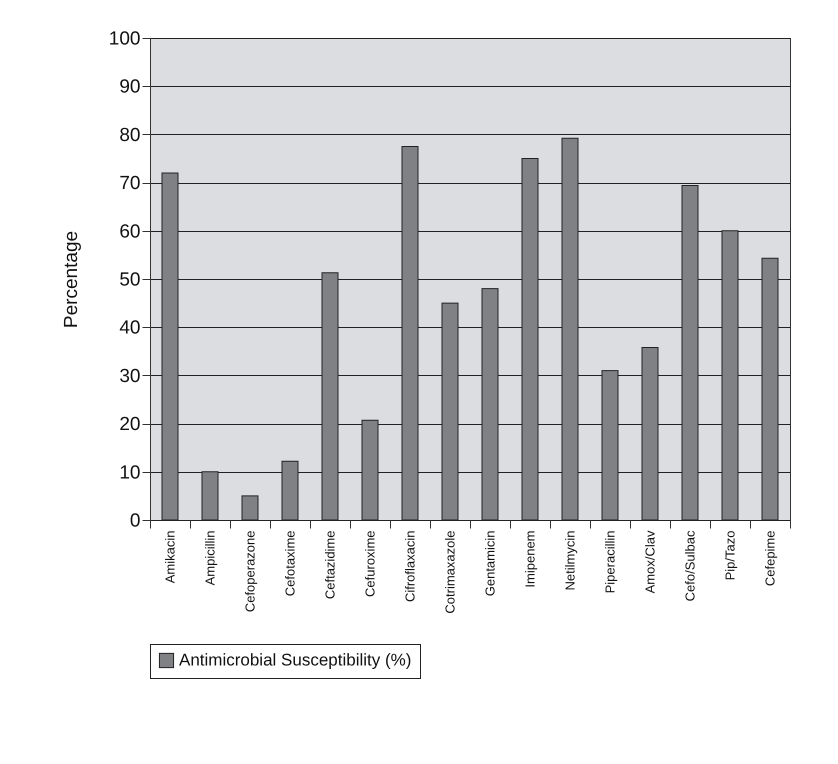 The height and width of the screenshot is (764, 838). Describe the element at coordinates (129, 376) in the screenshot. I see `y-tick-label: 30` at that location.